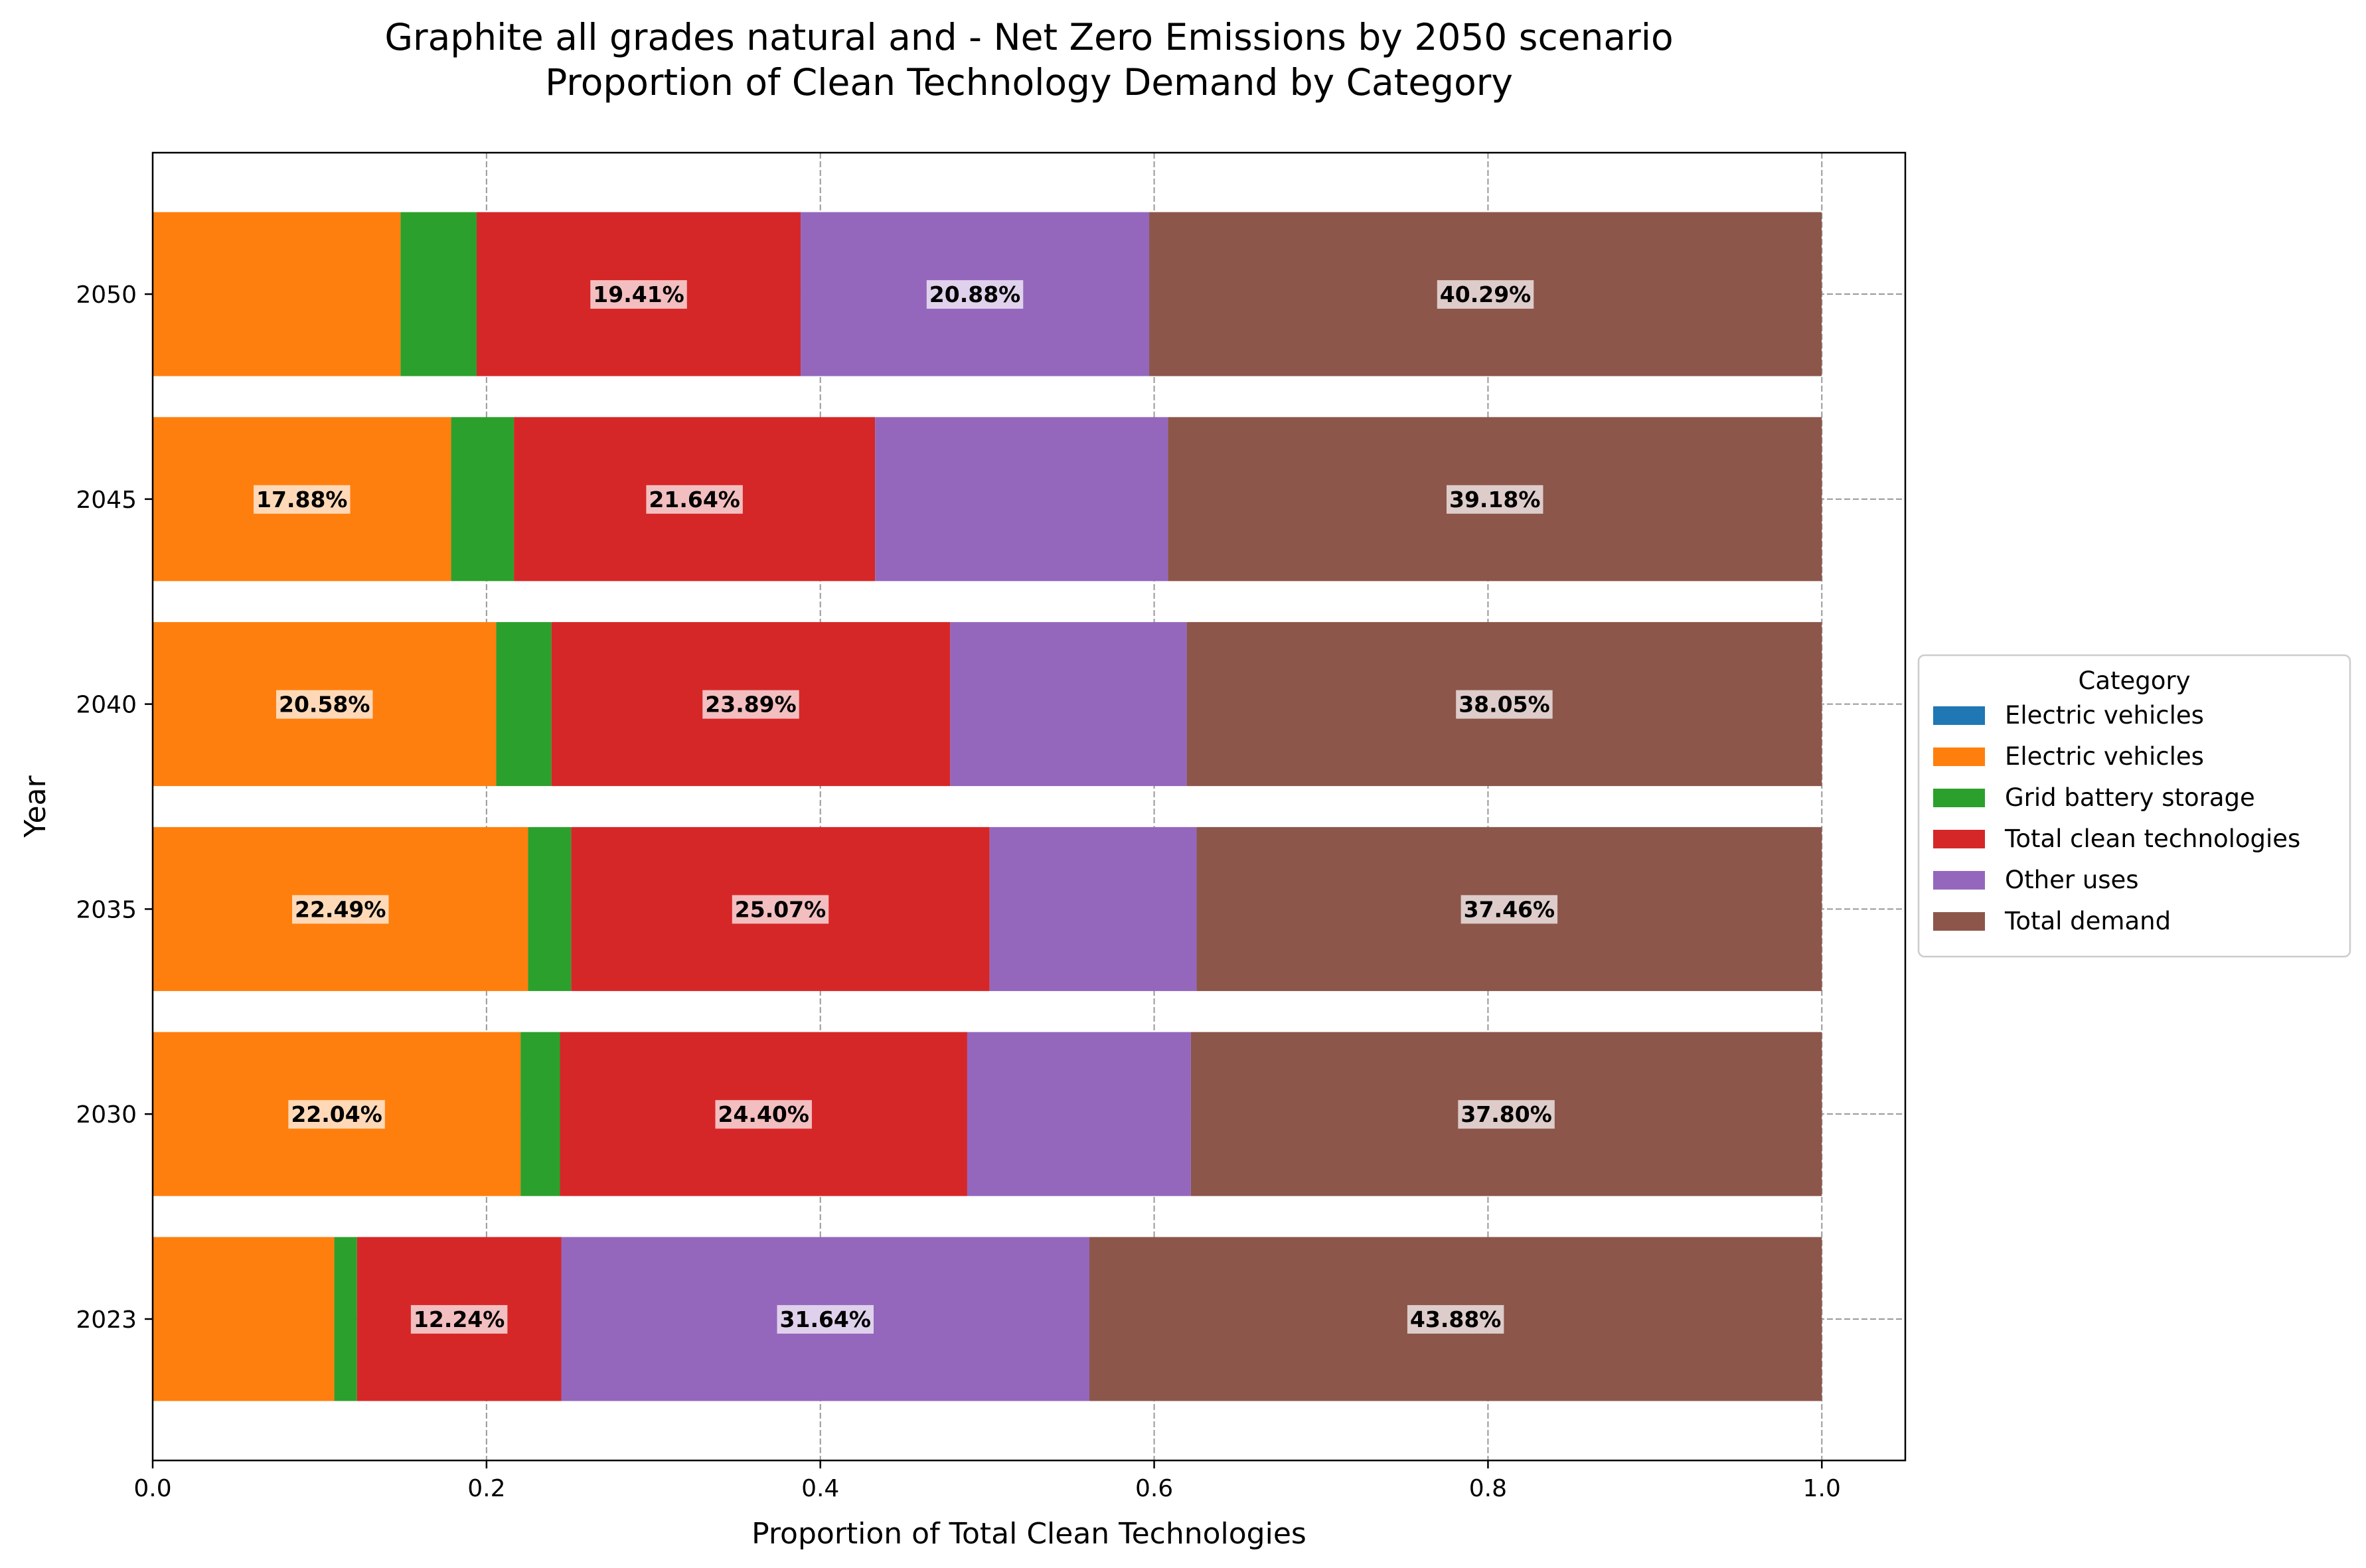  What do you see at coordinates (2087, 921) in the screenshot?
I see `legend-label: Total demand` at bounding box center [2087, 921].